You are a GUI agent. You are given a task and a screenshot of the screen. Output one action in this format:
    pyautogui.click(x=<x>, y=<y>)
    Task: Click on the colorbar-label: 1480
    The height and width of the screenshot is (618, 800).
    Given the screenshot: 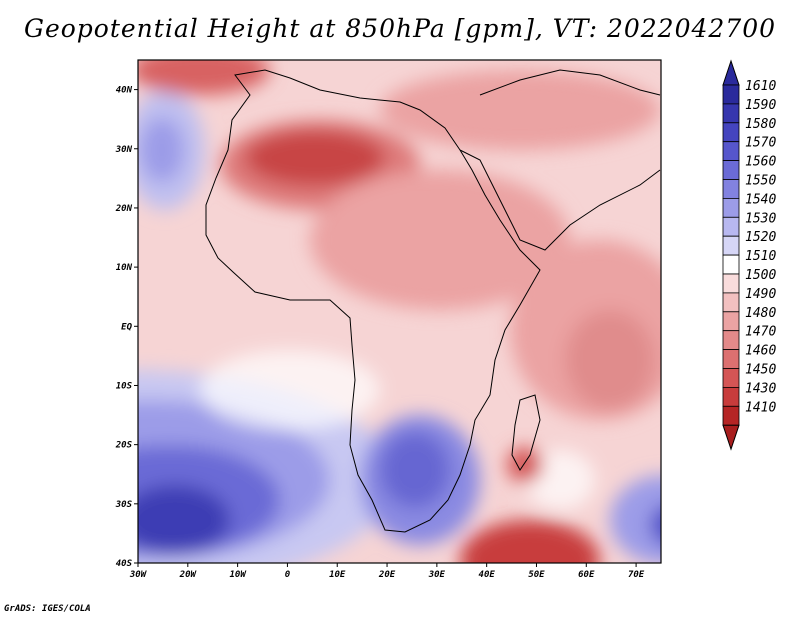 What is the action you would take?
    pyautogui.click(x=760, y=313)
    